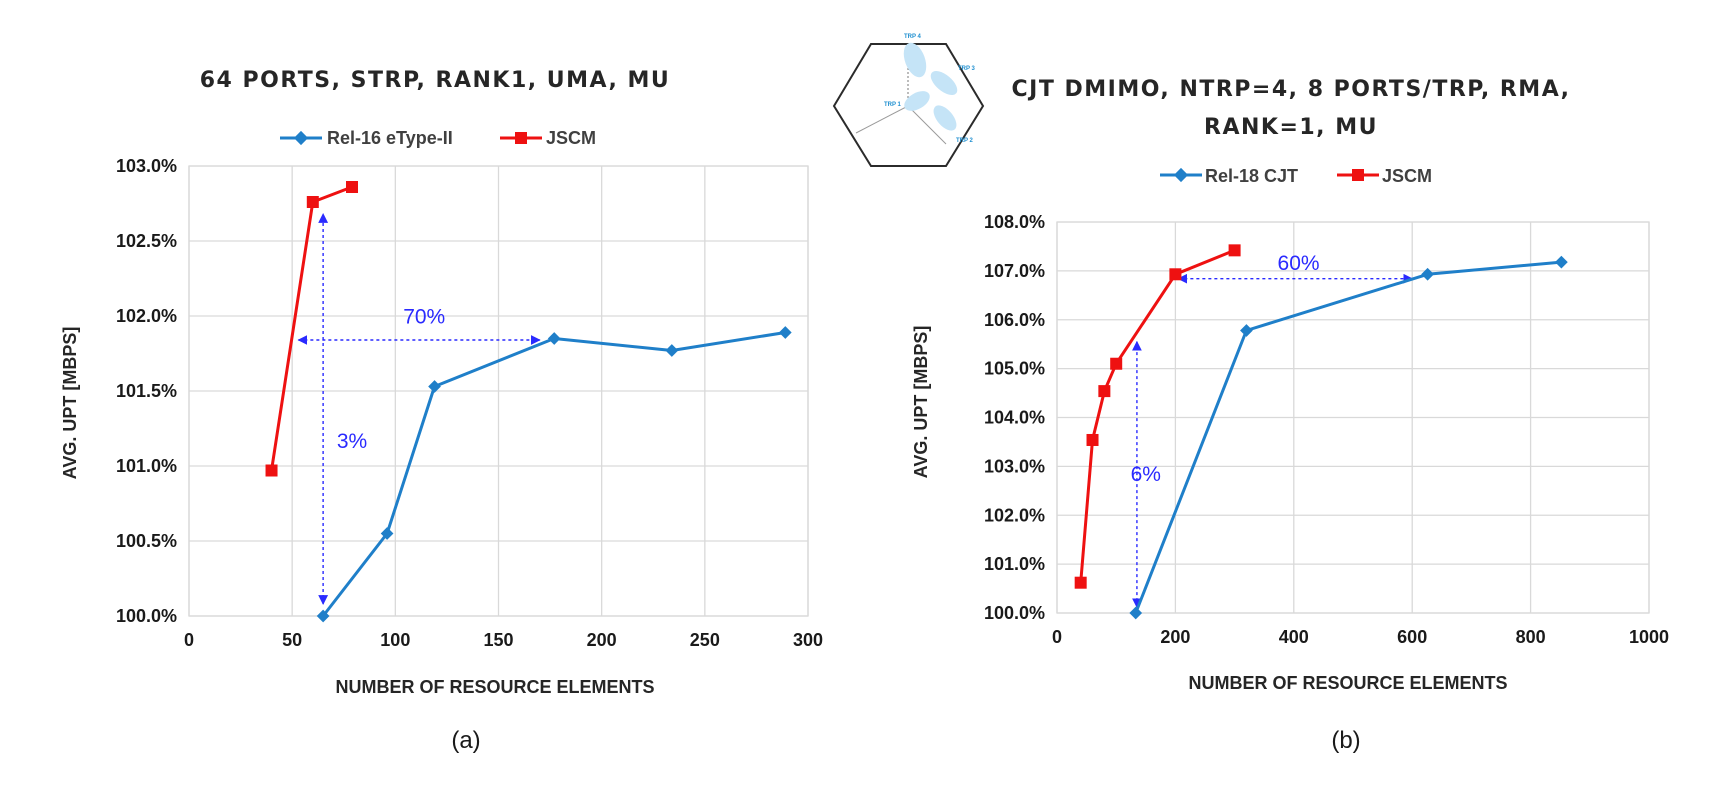  Describe the element at coordinates (1175, 637) in the screenshot. I see `chart-b-x-tick-label: 200` at that location.